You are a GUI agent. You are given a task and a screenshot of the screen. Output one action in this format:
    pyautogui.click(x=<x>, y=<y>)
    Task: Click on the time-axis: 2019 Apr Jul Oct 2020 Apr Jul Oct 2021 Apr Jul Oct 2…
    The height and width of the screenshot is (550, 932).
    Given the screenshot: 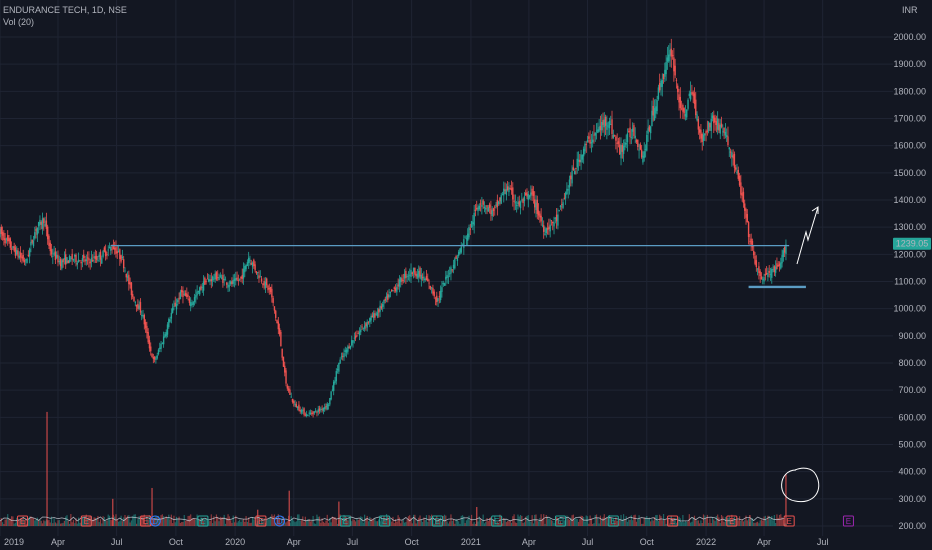 What is the action you would take?
    pyautogui.click(x=416, y=542)
    